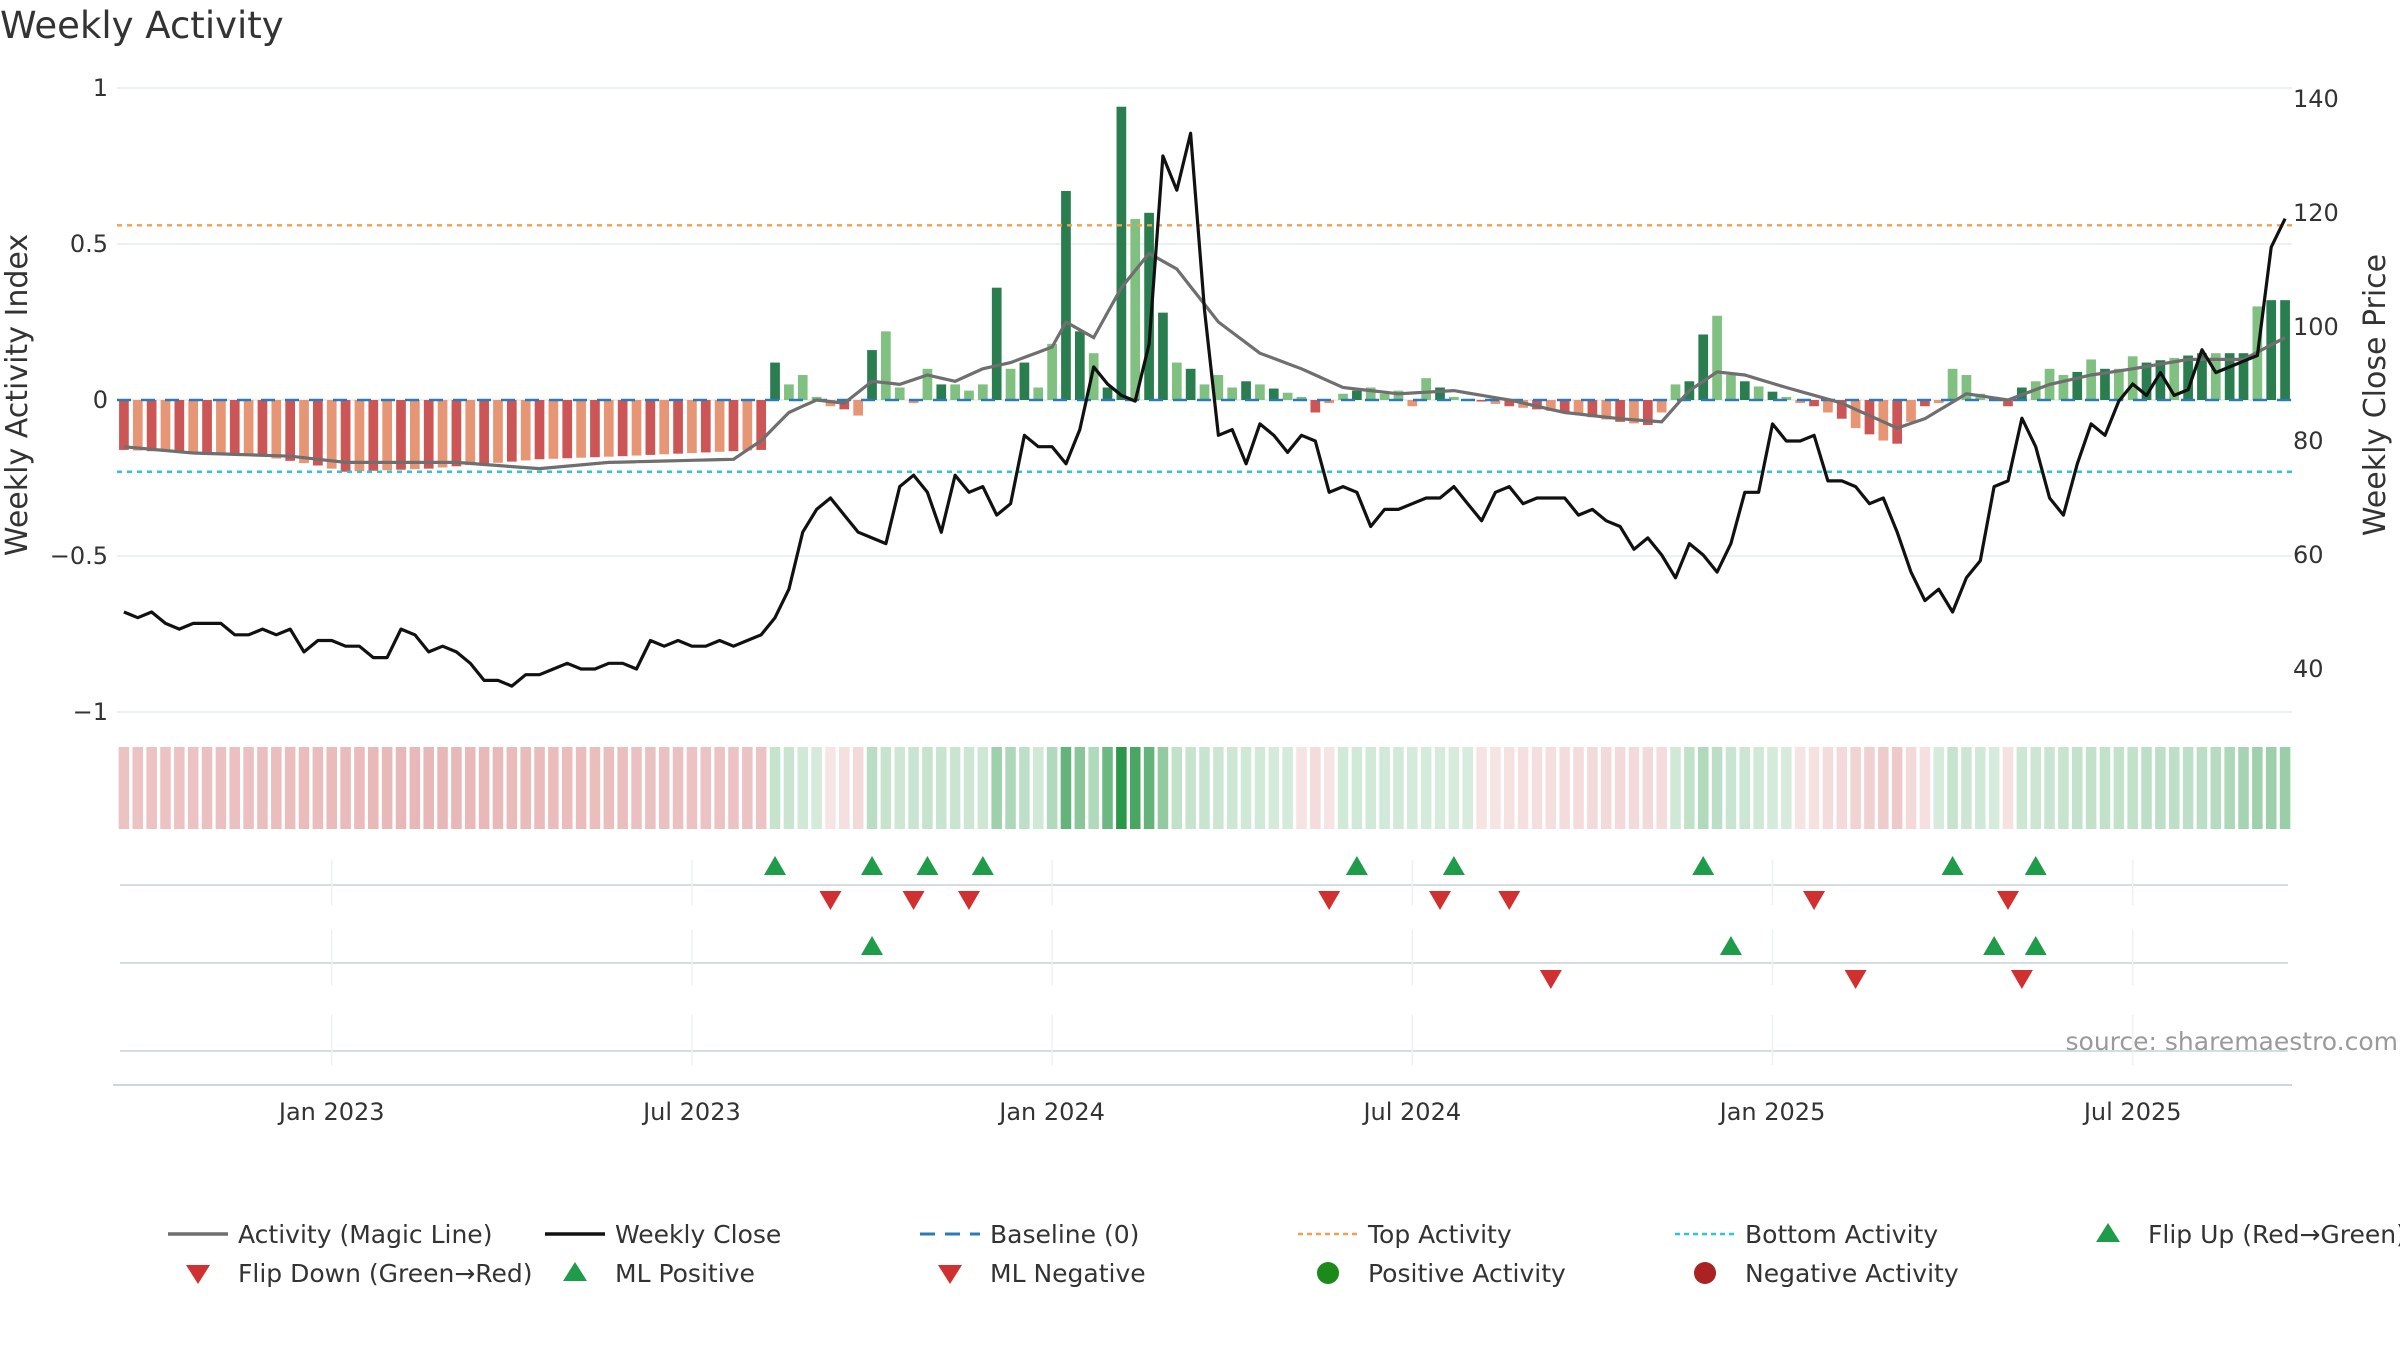  Describe the element at coordinates (1509, 900) in the screenshot. I see `flip-down-marker` at that location.